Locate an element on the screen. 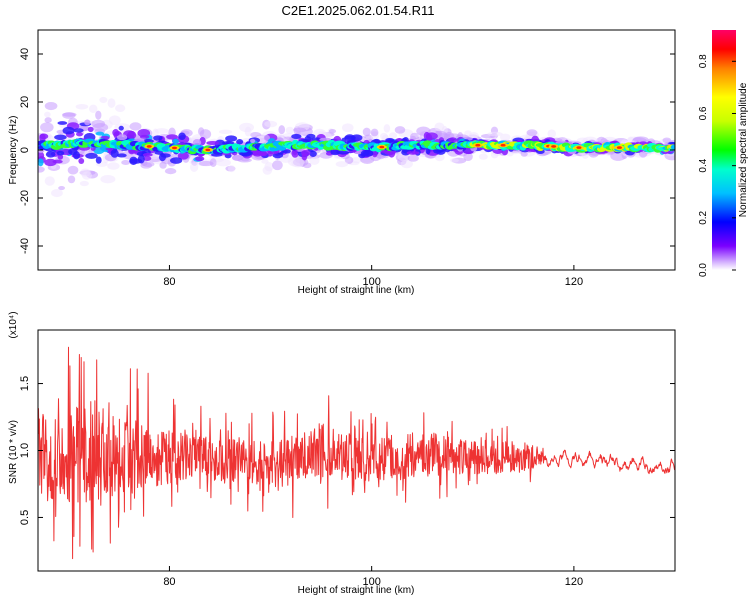 Image resolution: width=750 pixels, height=600 pixels. snr-x-axis-label: Height of straight line (km) is located at coordinates (356, 590).